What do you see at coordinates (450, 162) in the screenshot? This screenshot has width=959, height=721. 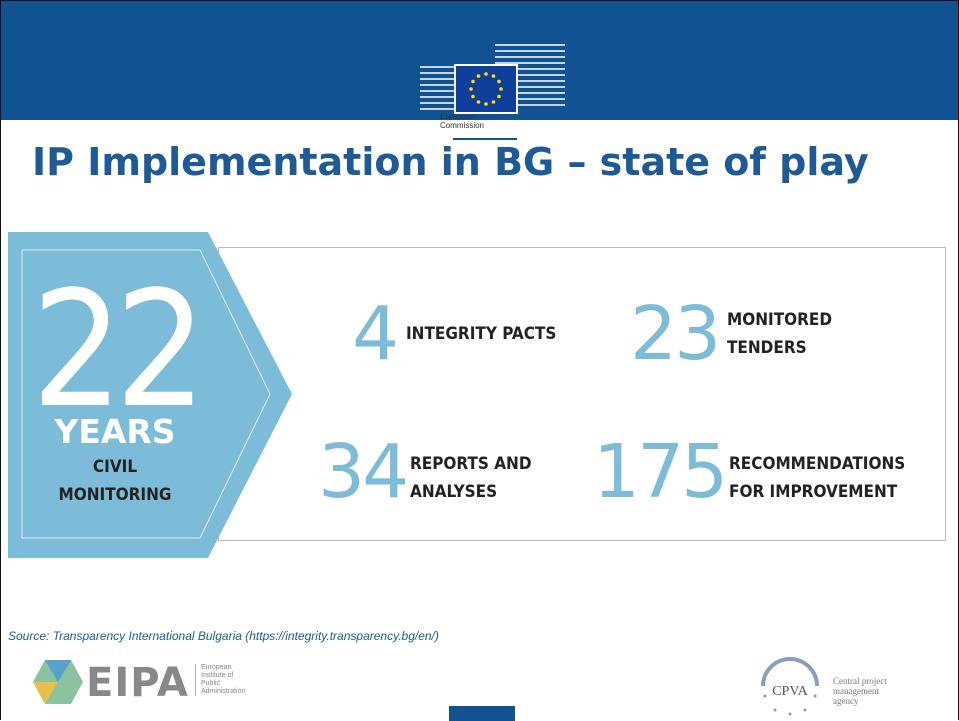 I see `slide-title: IP Implementation in BG – state of play` at bounding box center [450, 162].